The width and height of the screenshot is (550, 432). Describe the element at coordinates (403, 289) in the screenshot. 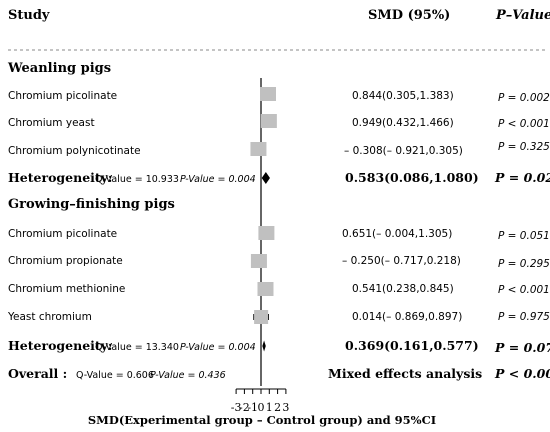

I see `study-ci: 0.541(0.238,0.845)` at that location.